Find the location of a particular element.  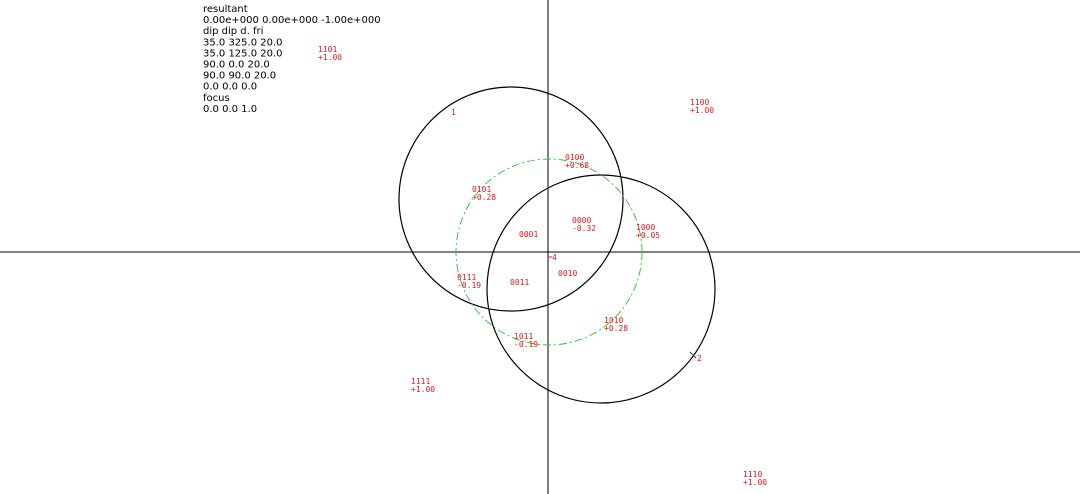

region-code: 0011 is located at coordinates (519, 282).